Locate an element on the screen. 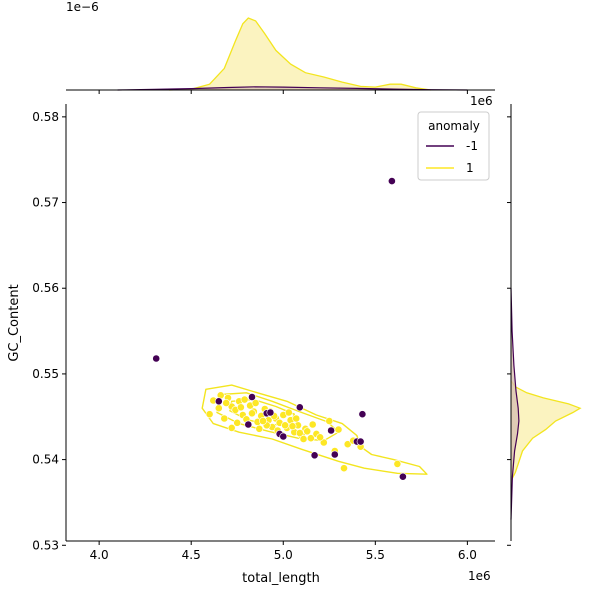 The image size is (600, 604). x-tick-label-1: 4.5 is located at coordinates (191, 555).